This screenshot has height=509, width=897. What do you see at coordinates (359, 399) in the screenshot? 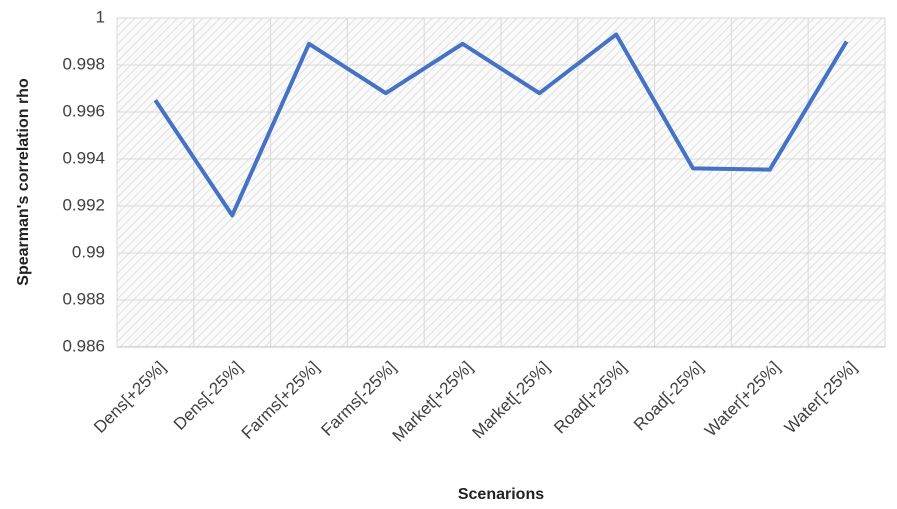
I see `x-tick-label: Farms[-25%]` at bounding box center [359, 399].